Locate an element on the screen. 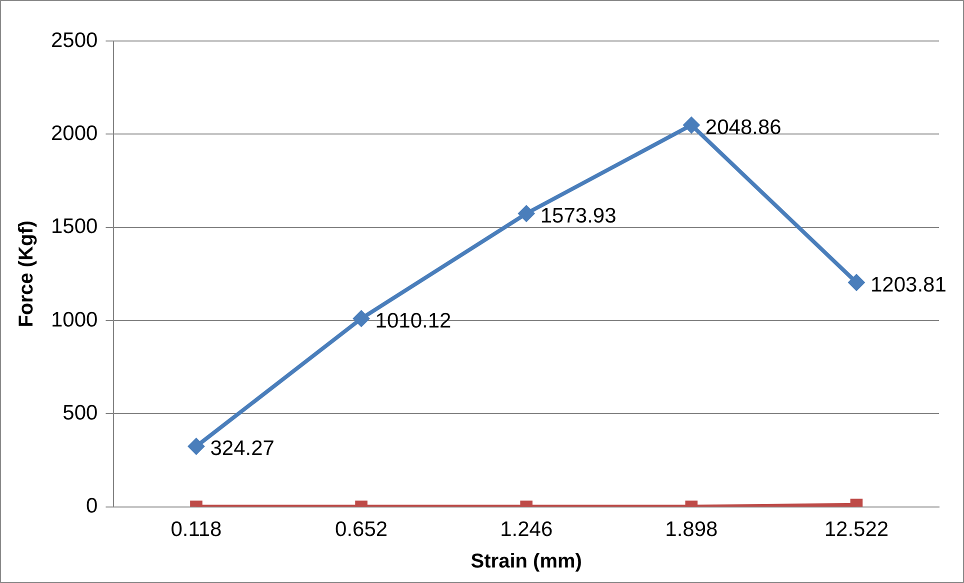 This screenshot has width=964, height=583. data-label: 1203.81 is located at coordinates (908, 284).